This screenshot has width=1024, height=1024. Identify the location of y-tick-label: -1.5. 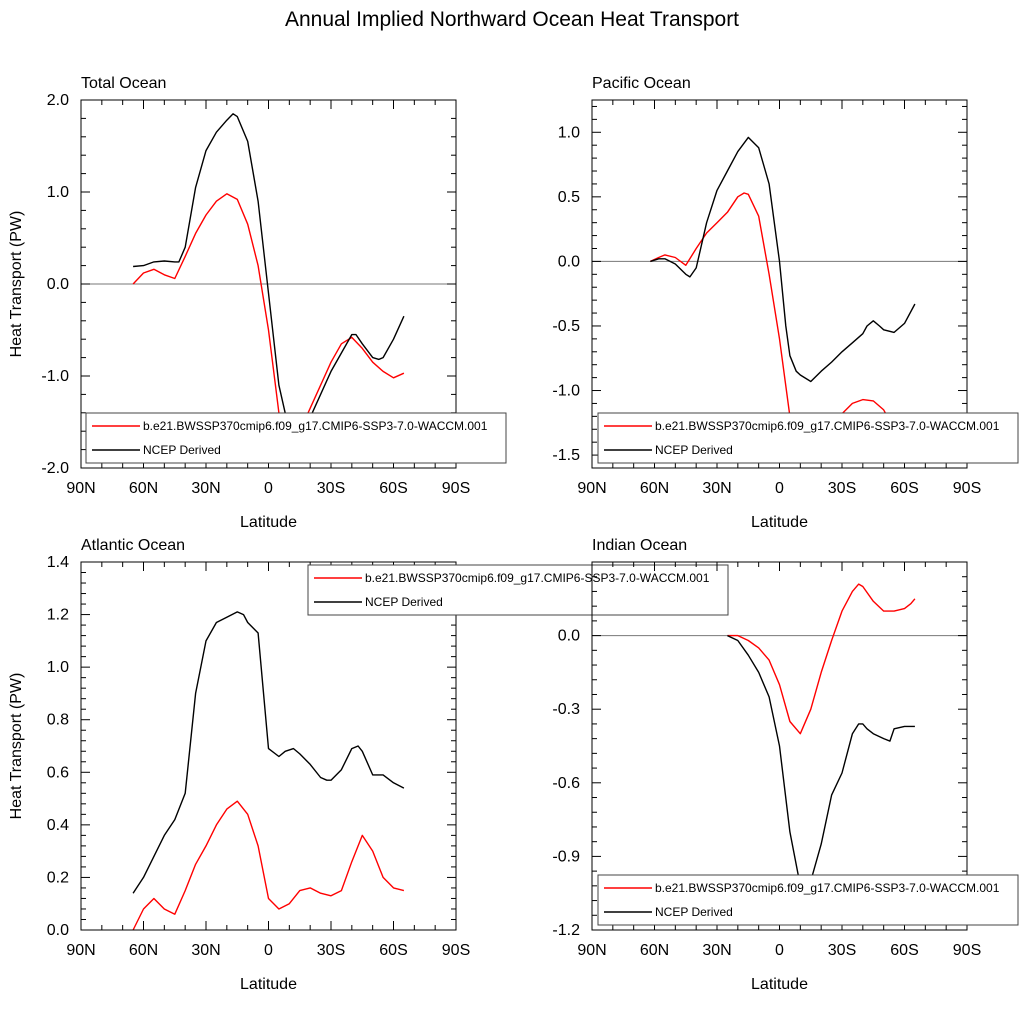
(566, 455).